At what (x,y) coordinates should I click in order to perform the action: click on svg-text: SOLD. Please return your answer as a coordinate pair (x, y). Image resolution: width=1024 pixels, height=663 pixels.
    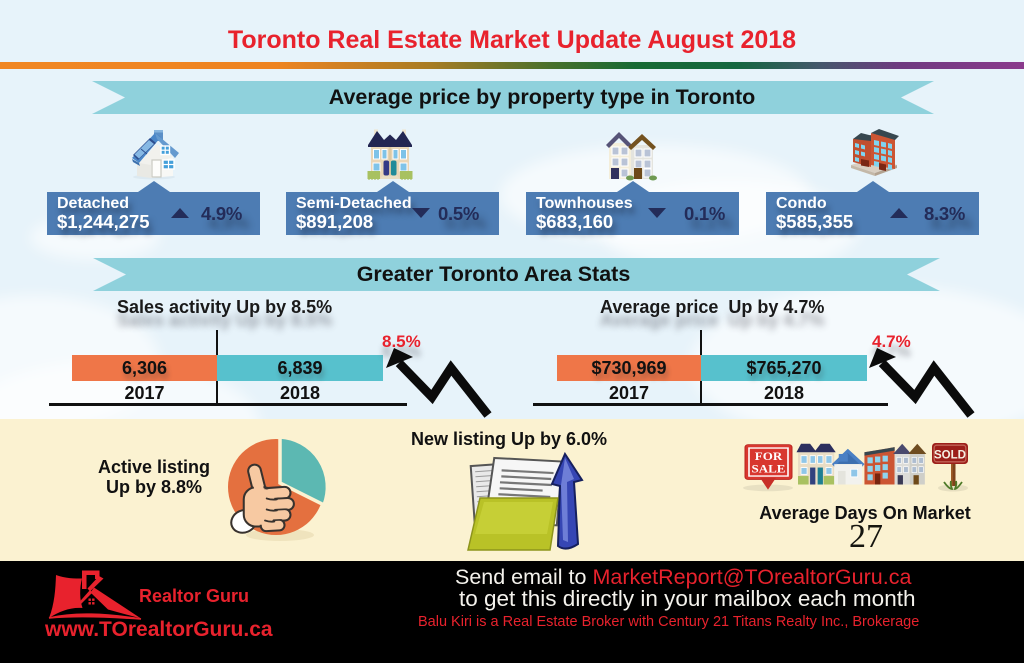
    Looking at the image, I should click on (950, 456).